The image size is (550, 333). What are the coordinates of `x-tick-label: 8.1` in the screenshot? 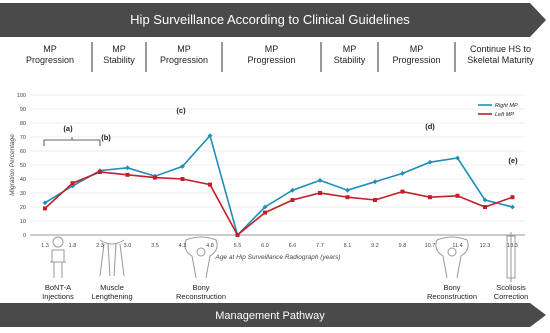 It's located at (348, 246).